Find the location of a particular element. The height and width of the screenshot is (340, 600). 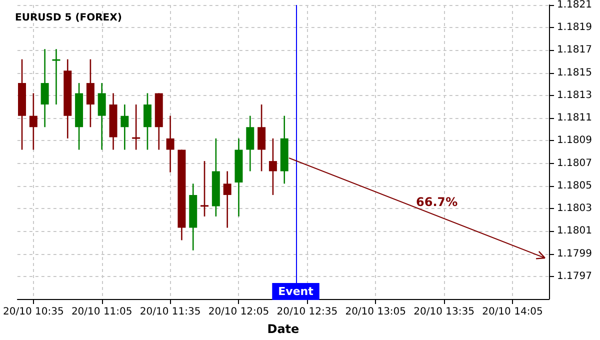

y-tick-label: 1.1821 is located at coordinates (574, 5).